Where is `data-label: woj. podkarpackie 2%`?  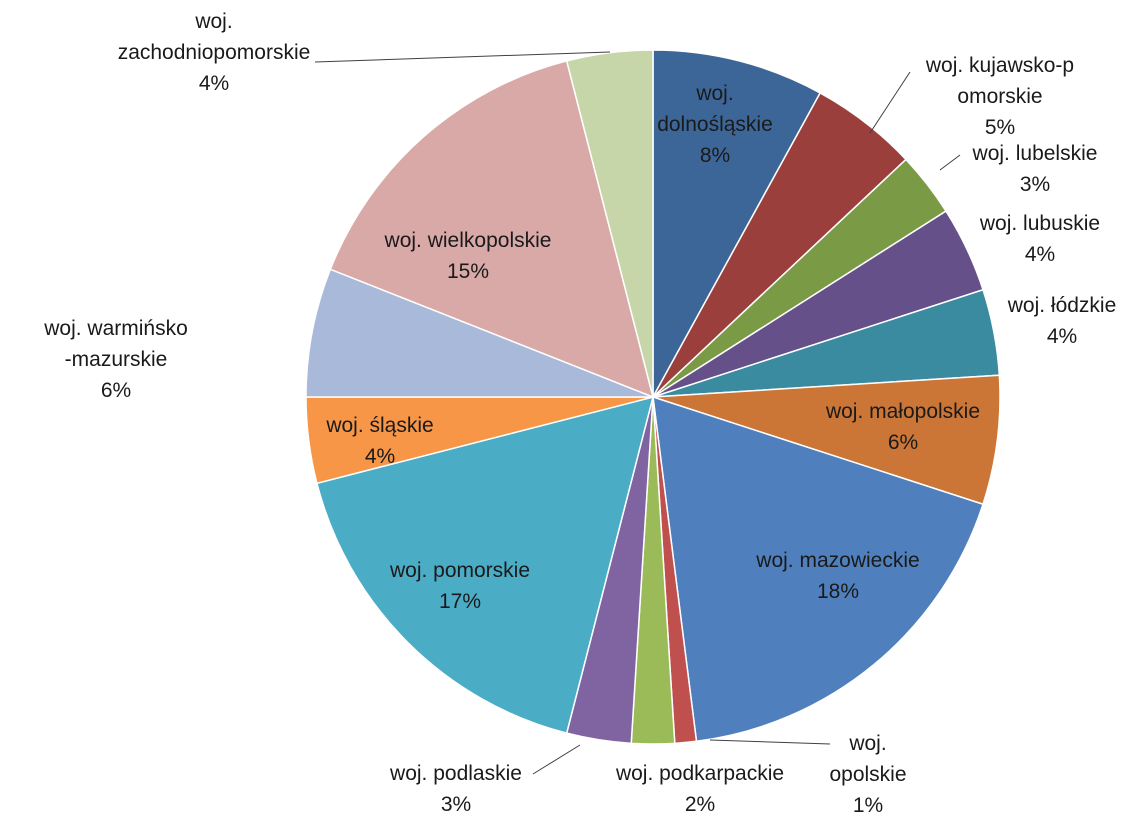 data-label: woj. podkarpackie 2% is located at coordinates (699, 789).